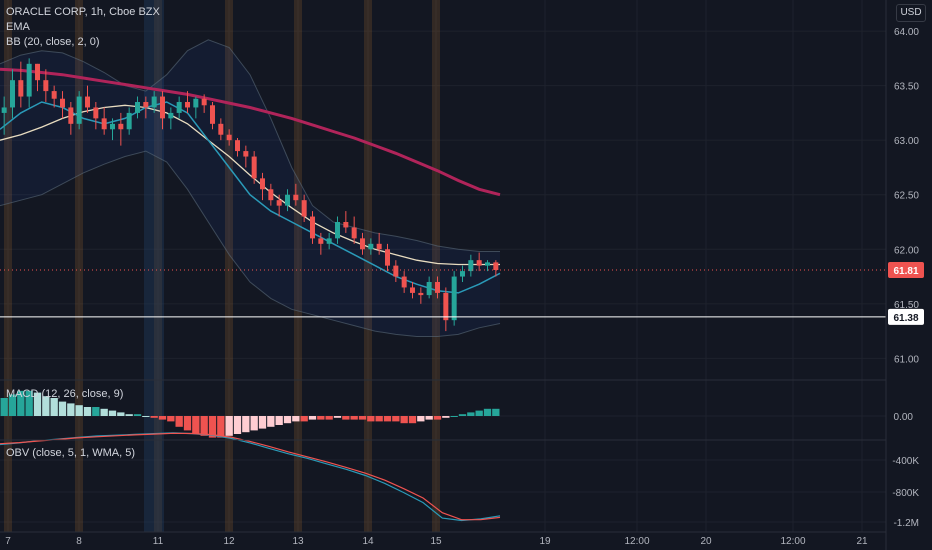 Image resolution: width=932 pixels, height=550 pixels. Describe the element at coordinates (906, 87) in the screenshot. I see `price-tick-label: 63.50` at that location.